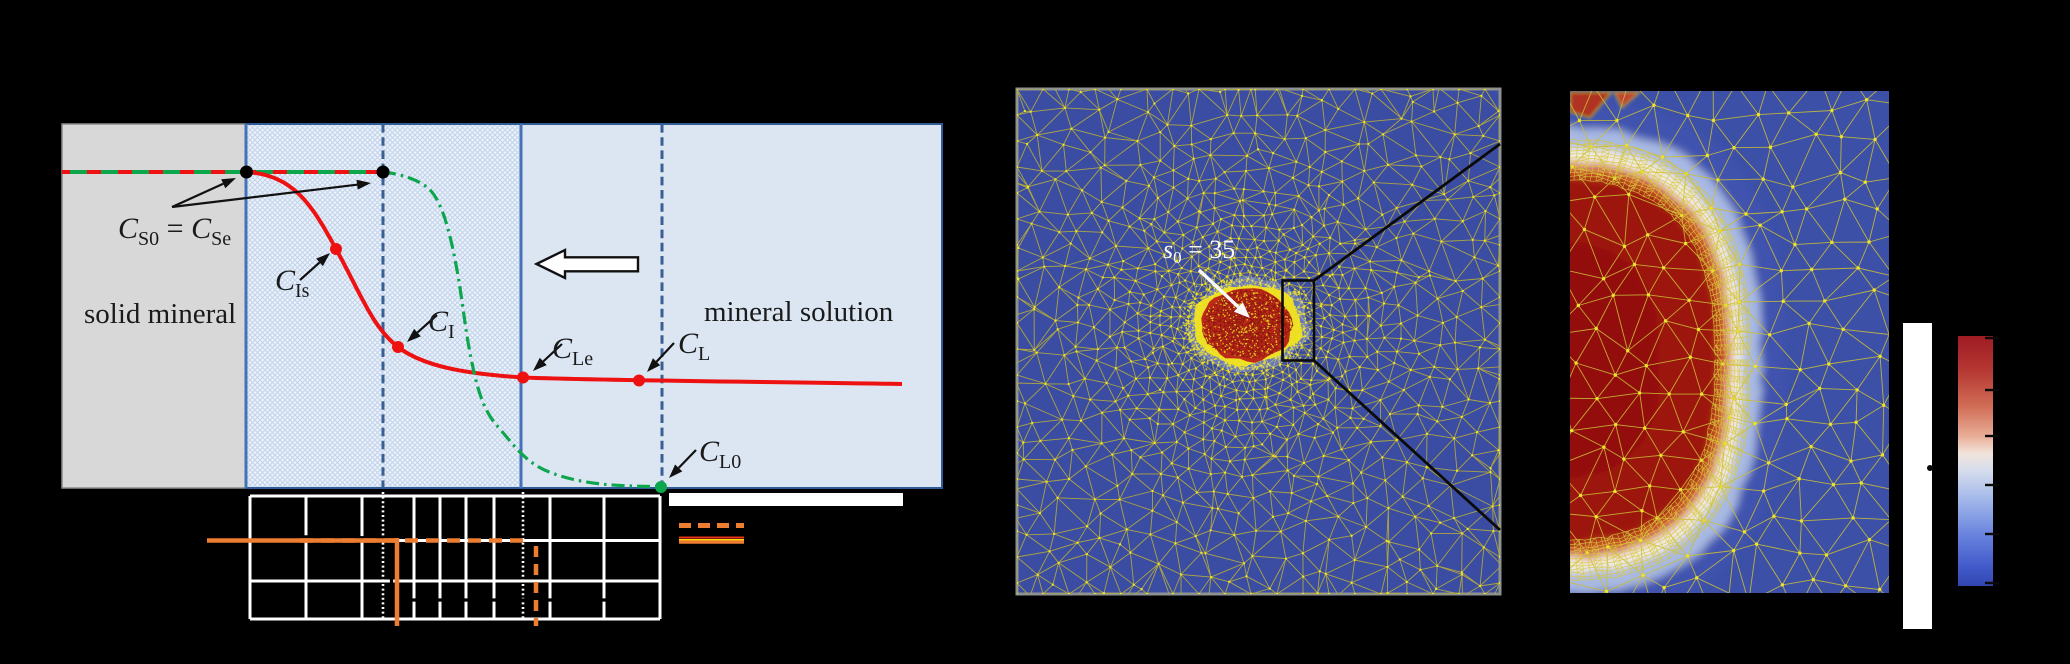 The width and height of the screenshot is (2070, 664). I want to click on svg-text: mineral solution, so click(799, 312).